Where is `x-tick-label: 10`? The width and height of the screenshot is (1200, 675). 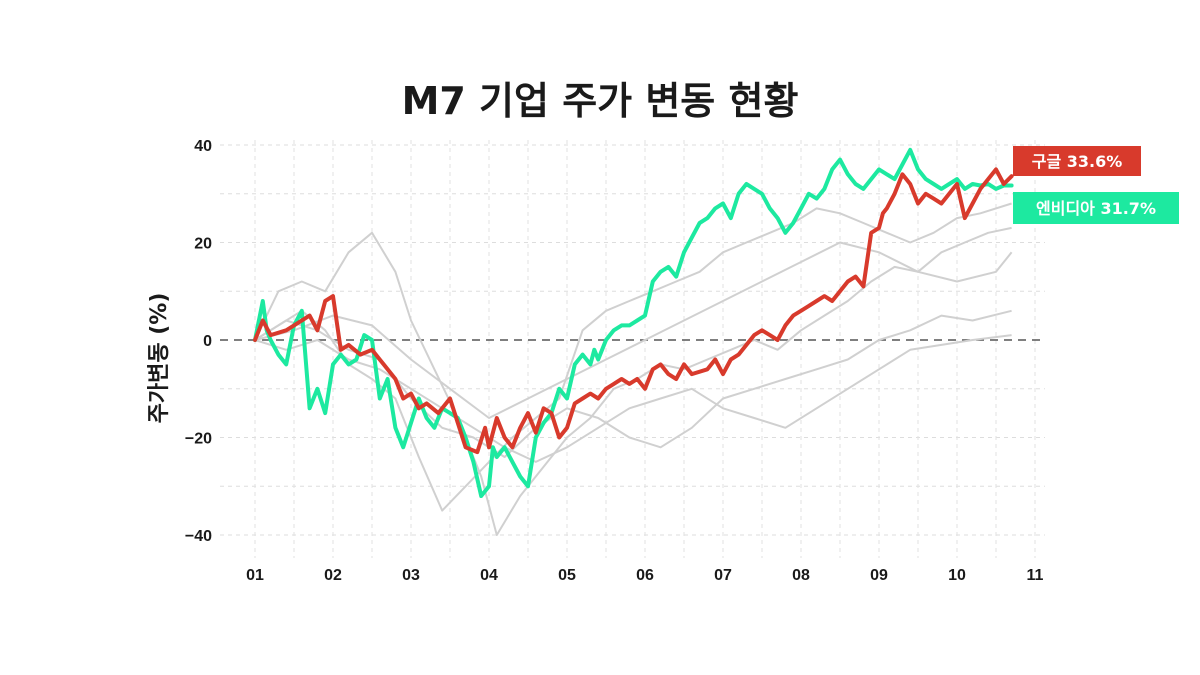 x-tick-label: 10 is located at coordinates (957, 575).